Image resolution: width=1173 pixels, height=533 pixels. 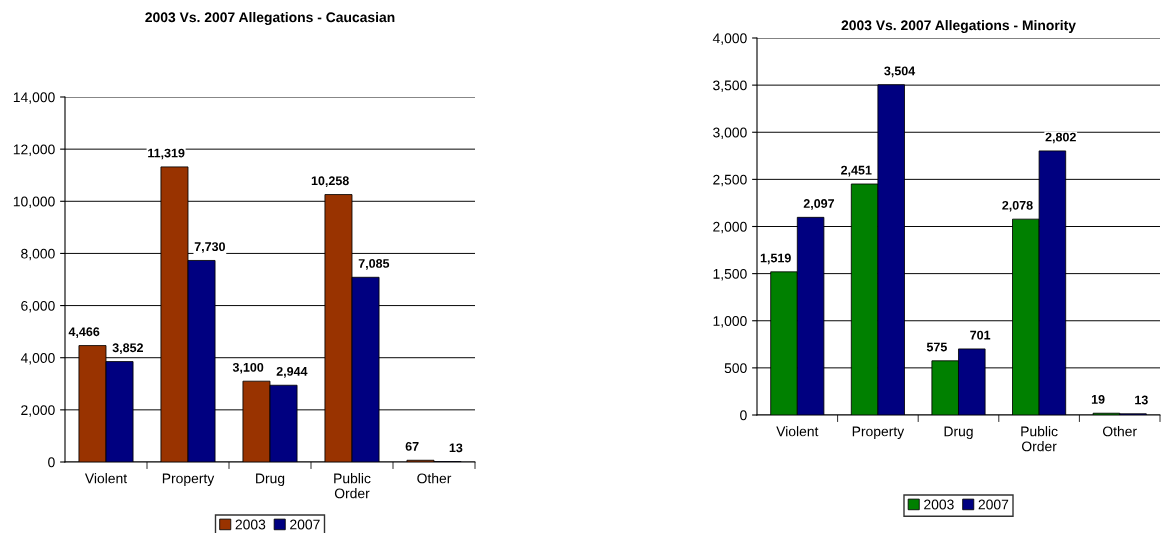 I want to click on data-label: 3,852, so click(x=127, y=348).